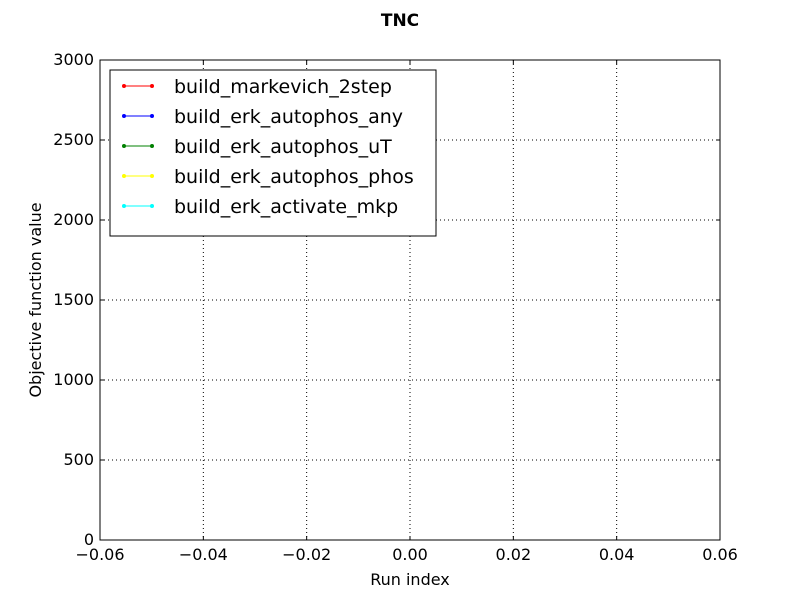  What do you see at coordinates (283, 87) in the screenshot?
I see `legend-label: build_markevich_2step` at bounding box center [283, 87].